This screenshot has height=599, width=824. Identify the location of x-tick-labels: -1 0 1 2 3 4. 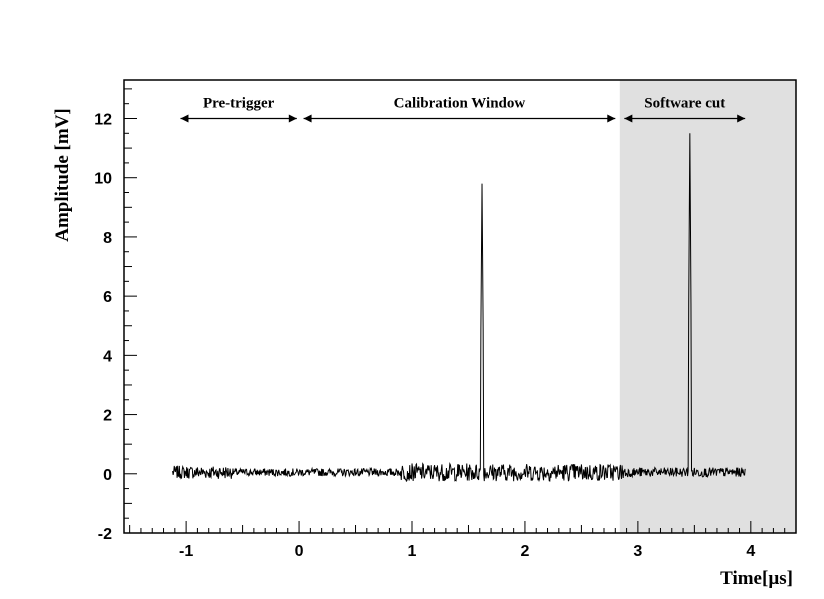
(467, 551).